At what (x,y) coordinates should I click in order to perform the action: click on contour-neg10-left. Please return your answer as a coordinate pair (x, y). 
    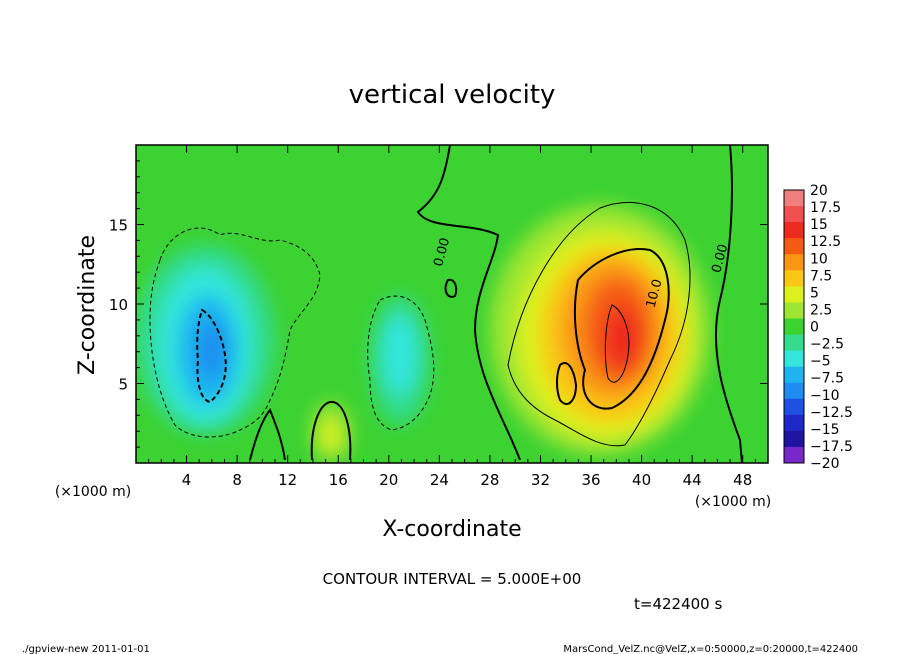
    Looking at the image, I should click on (211, 356).